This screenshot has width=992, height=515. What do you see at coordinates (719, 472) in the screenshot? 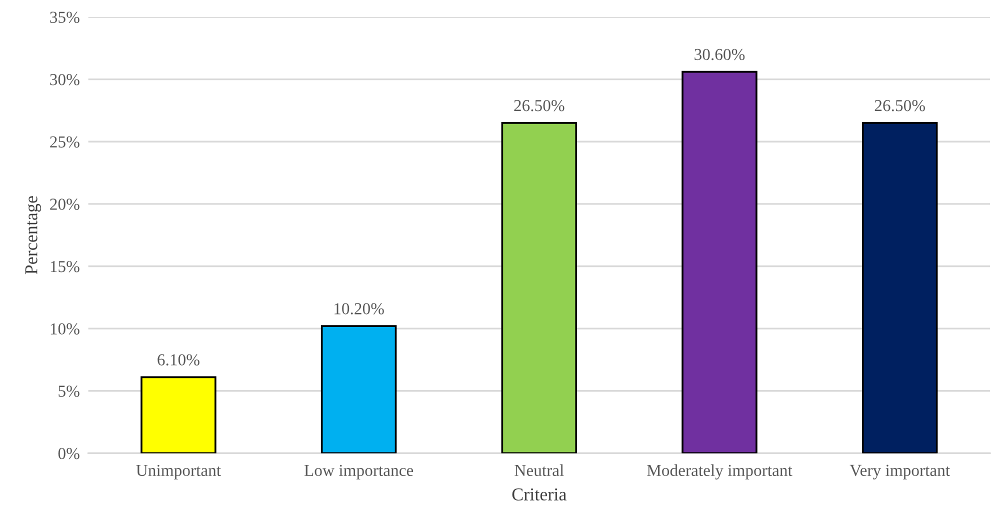
I see `x-tick-label: Moderately important` at bounding box center [719, 472].